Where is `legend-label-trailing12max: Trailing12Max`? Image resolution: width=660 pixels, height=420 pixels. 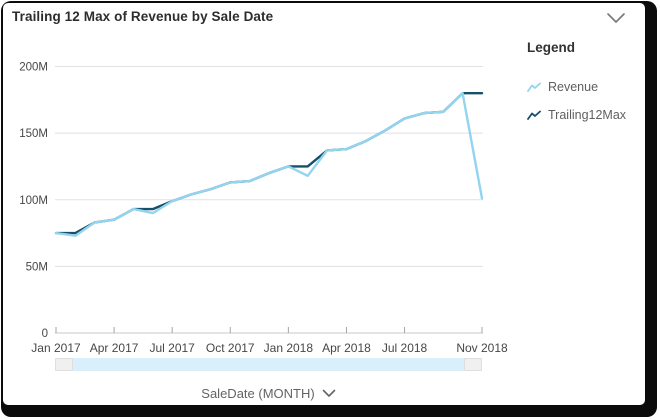
legend-label-trailing12max: Trailing12Max is located at coordinates (587, 115).